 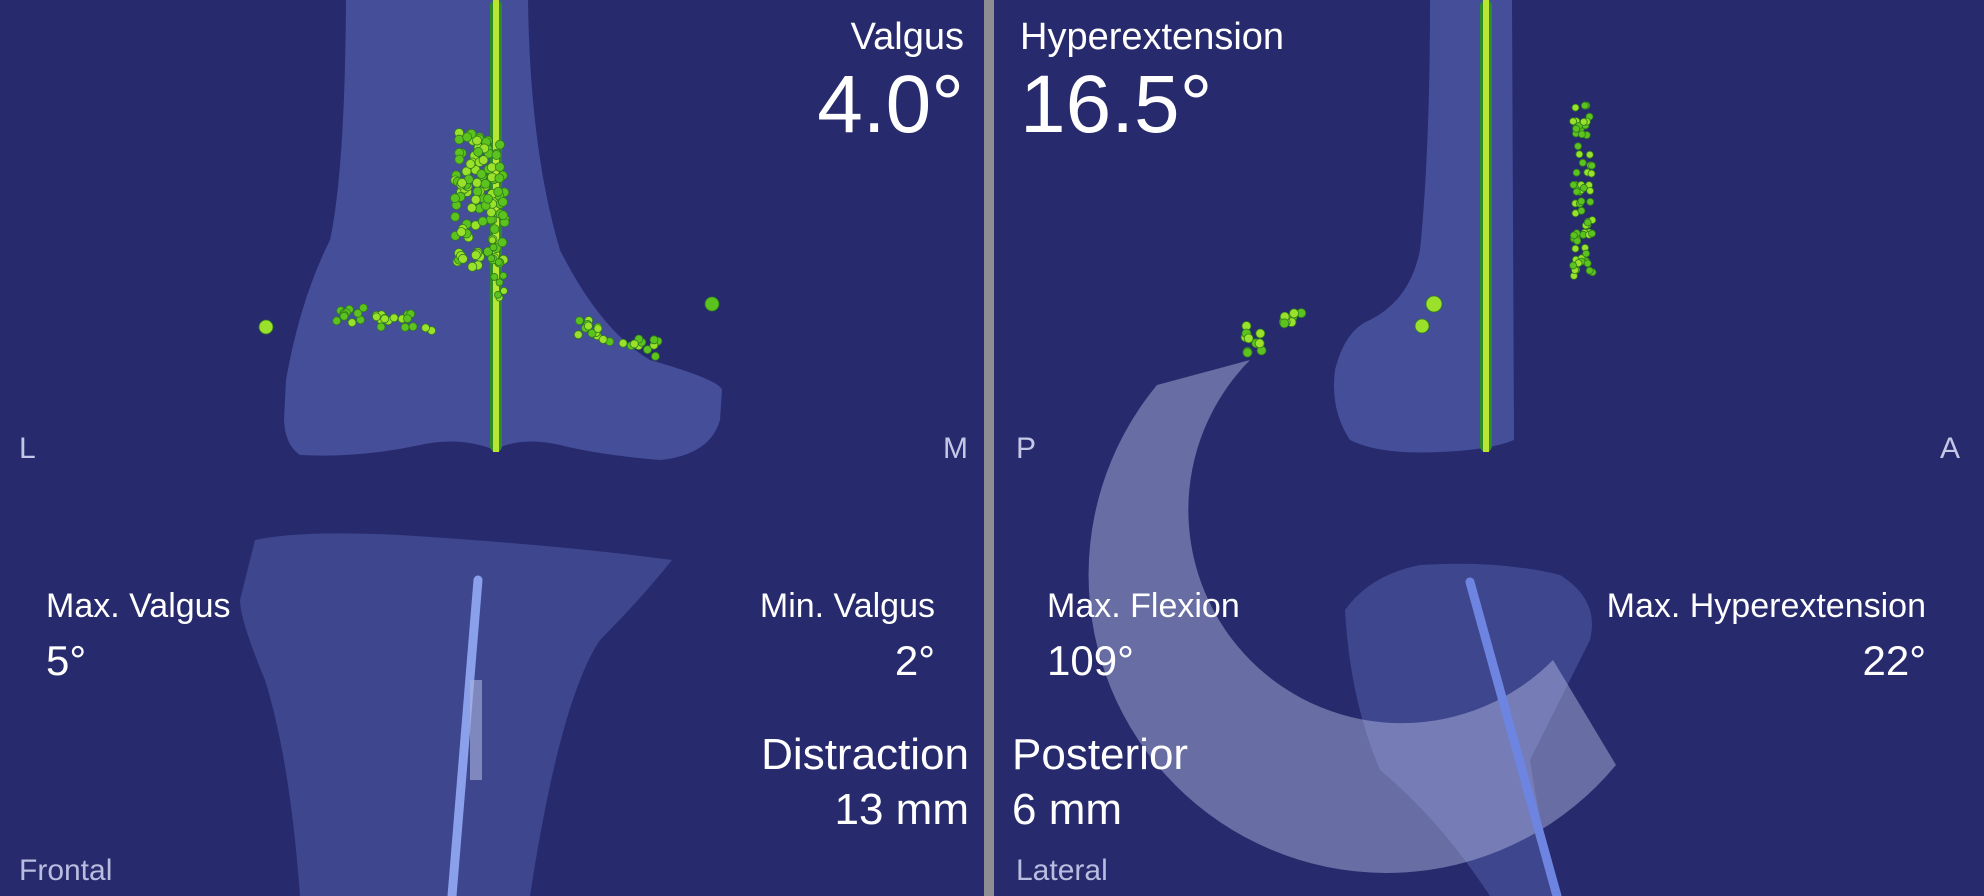 What do you see at coordinates (66, 870) in the screenshot?
I see `frontal-view-label: Frontal` at bounding box center [66, 870].